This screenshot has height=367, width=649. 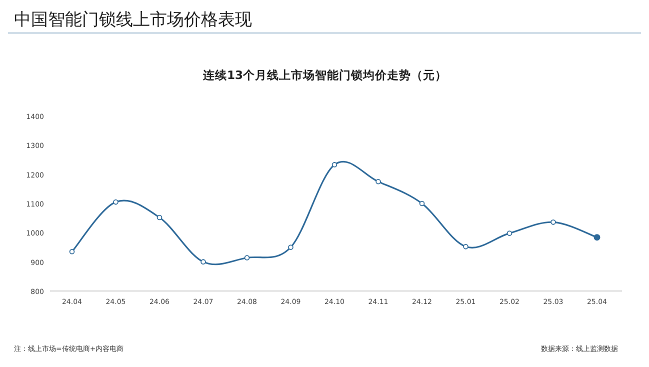 What do you see at coordinates (133, 20) in the screenshot?
I see `chart-title: 中国智能门锁线上市场价格表现` at bounding box center [133, 20].